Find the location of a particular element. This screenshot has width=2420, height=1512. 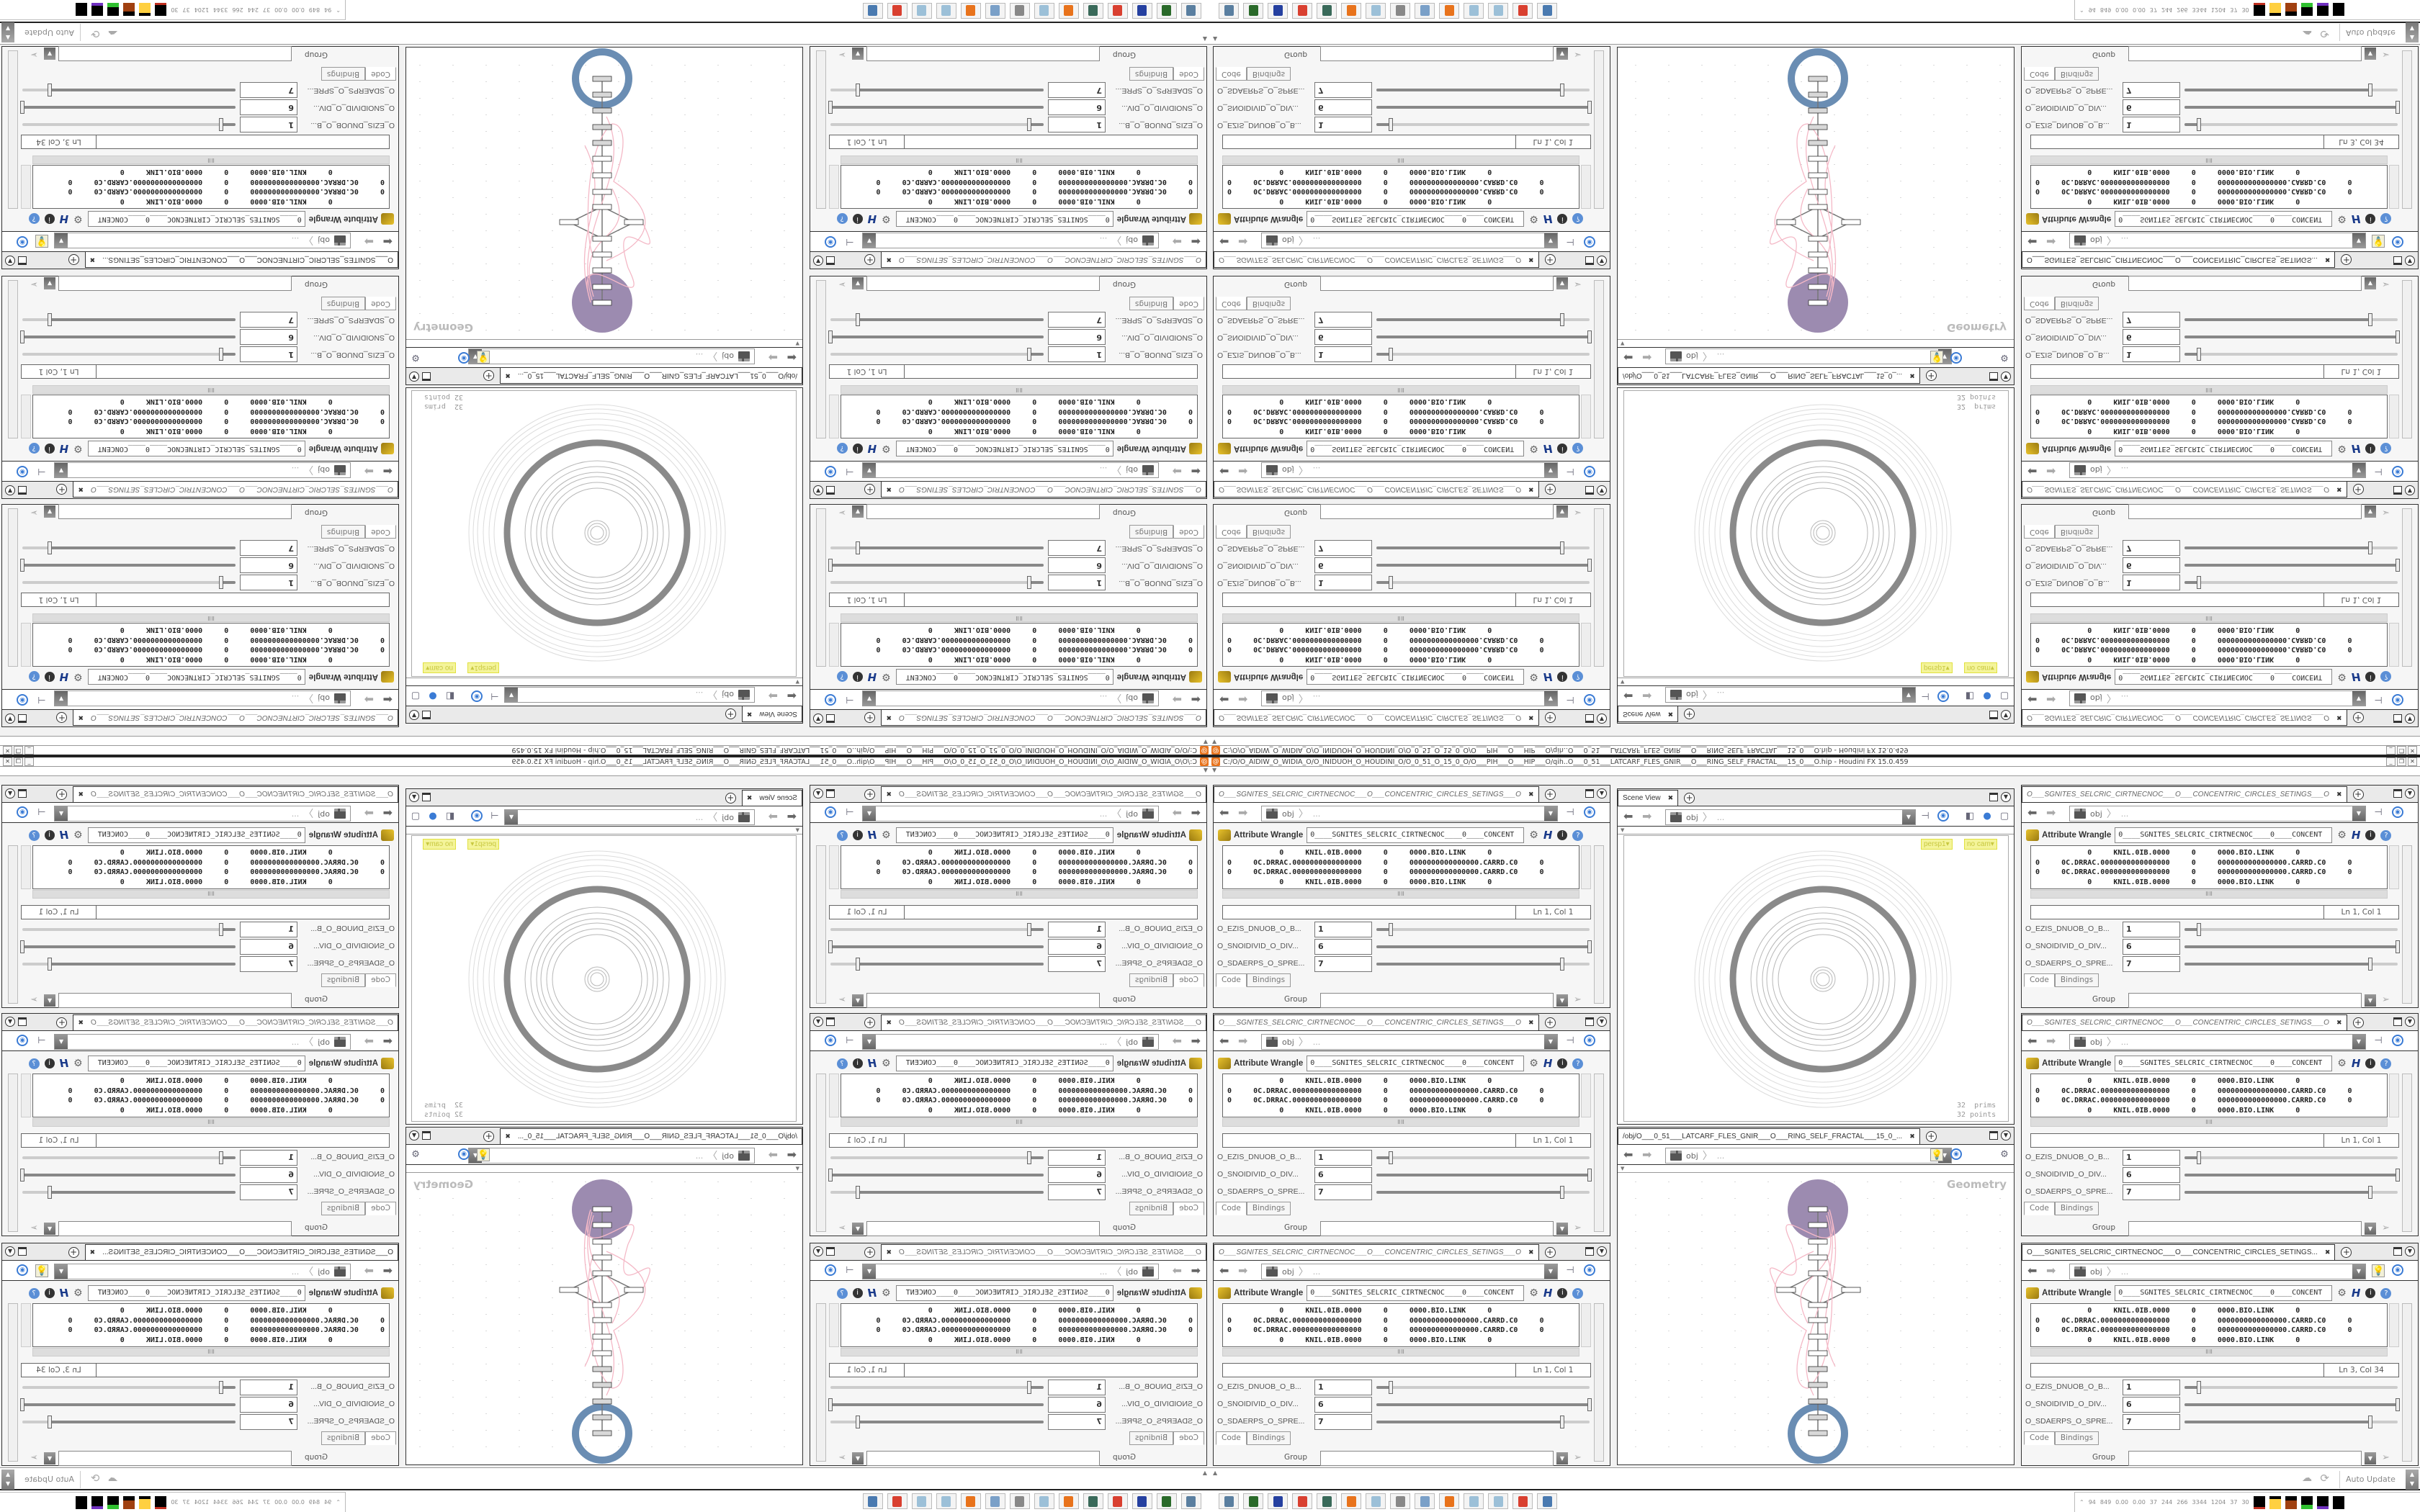

tab-bindings: Bindings is located at coordinates (2076, 980).